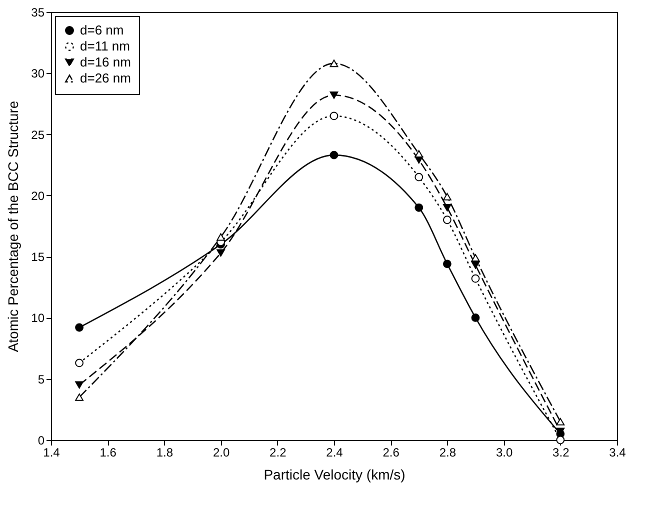 The height and width of the screenshot is (510, 663). What do you see at coordinates (105, 62) in the screenshot?
I see `legend-label: d=16 nm` at bounding box center [105, 62].